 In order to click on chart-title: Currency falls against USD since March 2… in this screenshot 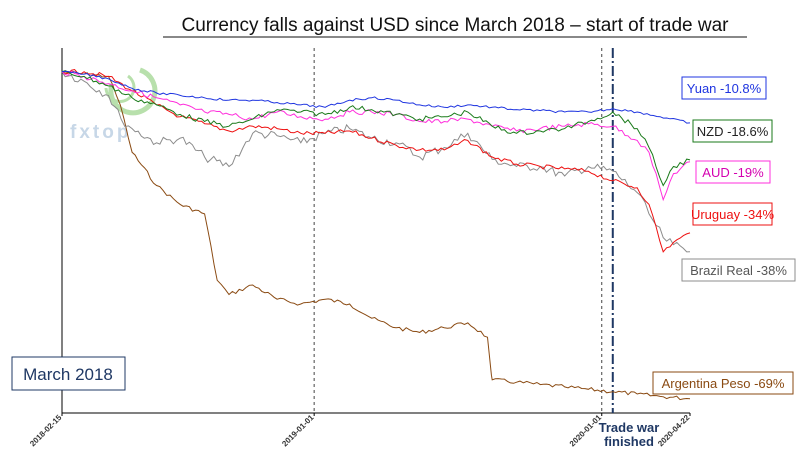, I will do `click(455, 25)`.